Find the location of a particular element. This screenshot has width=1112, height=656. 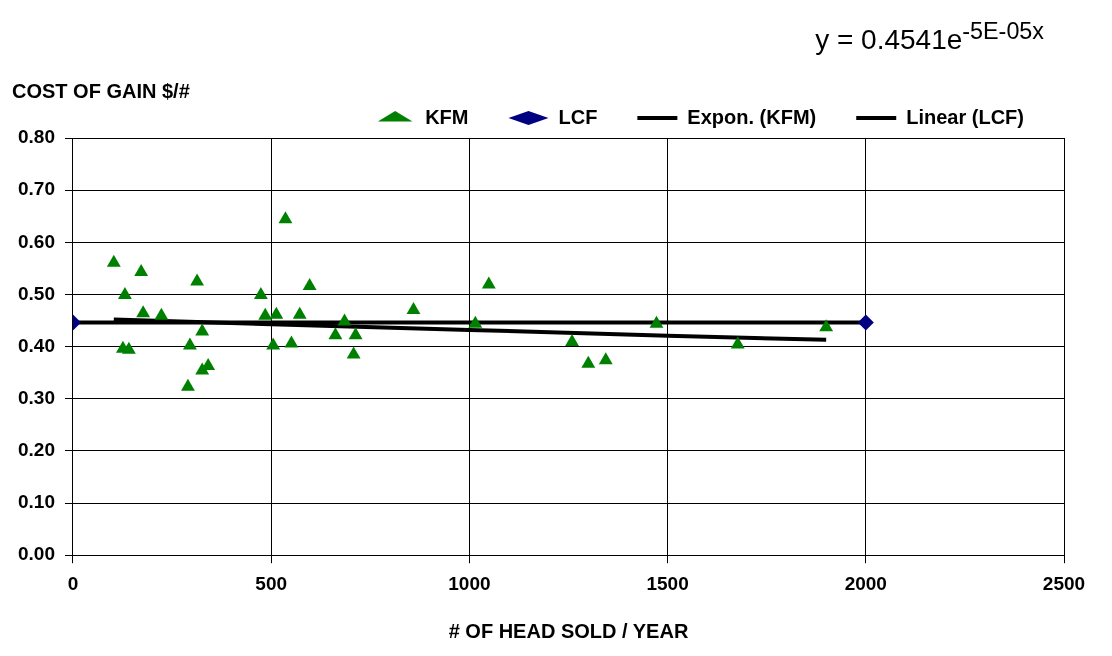

y-tick-label: 0.70 is located at coordinates (36, 189).